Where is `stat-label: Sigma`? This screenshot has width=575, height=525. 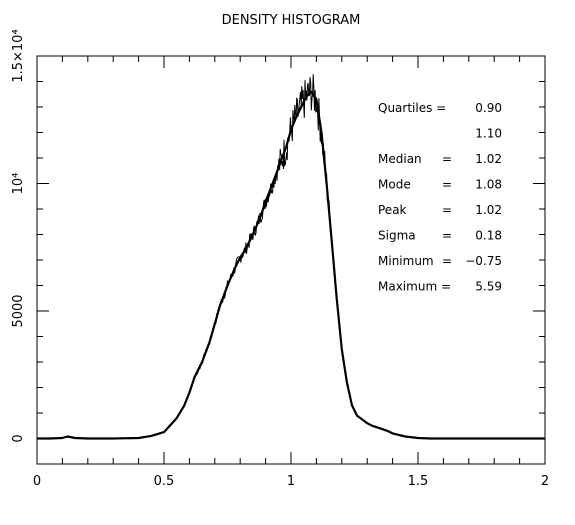
stat-label: Sigma is located at coordinates (397, 236).